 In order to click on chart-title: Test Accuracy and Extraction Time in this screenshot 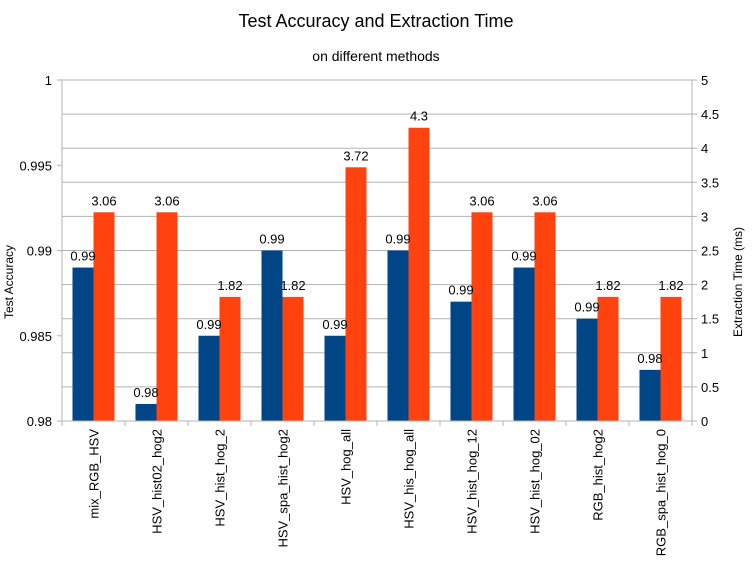, I will do `click(375, 21)`.